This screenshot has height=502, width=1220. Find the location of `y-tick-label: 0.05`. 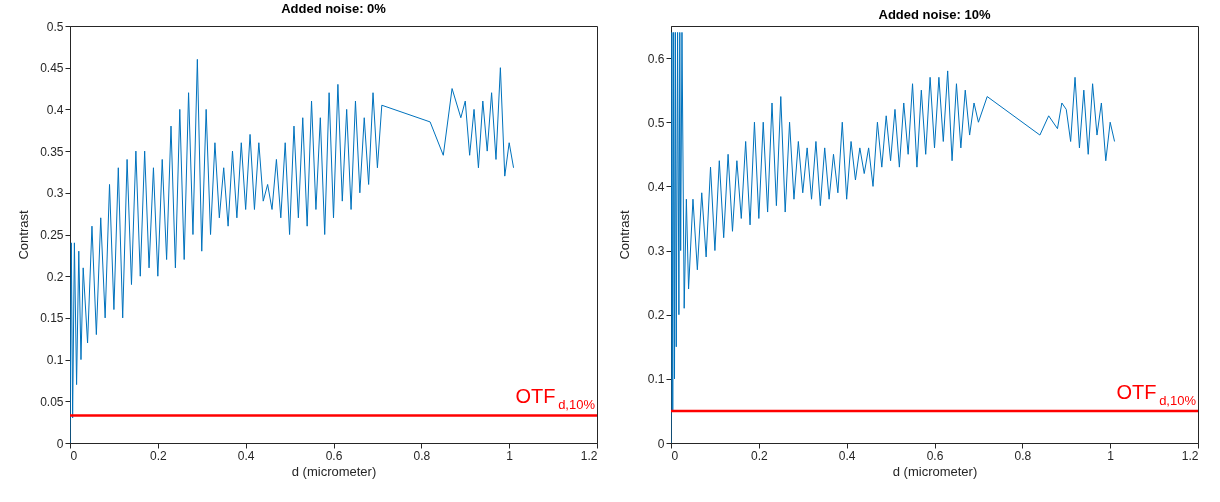

y-tick-label: 0.05 is located at coordinates (52, 401).